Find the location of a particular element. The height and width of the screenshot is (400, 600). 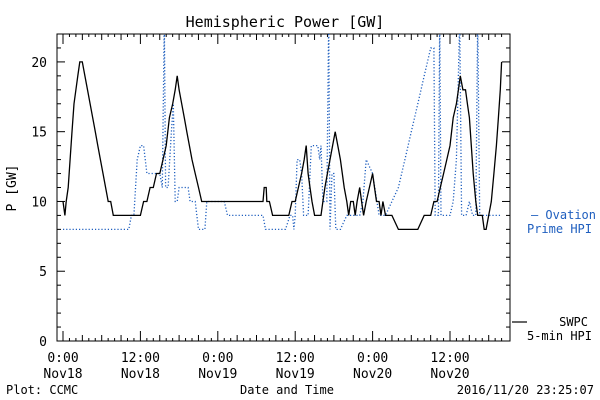

legend-swpc-label-line1: SWPC is located at coordinates (573, 322).